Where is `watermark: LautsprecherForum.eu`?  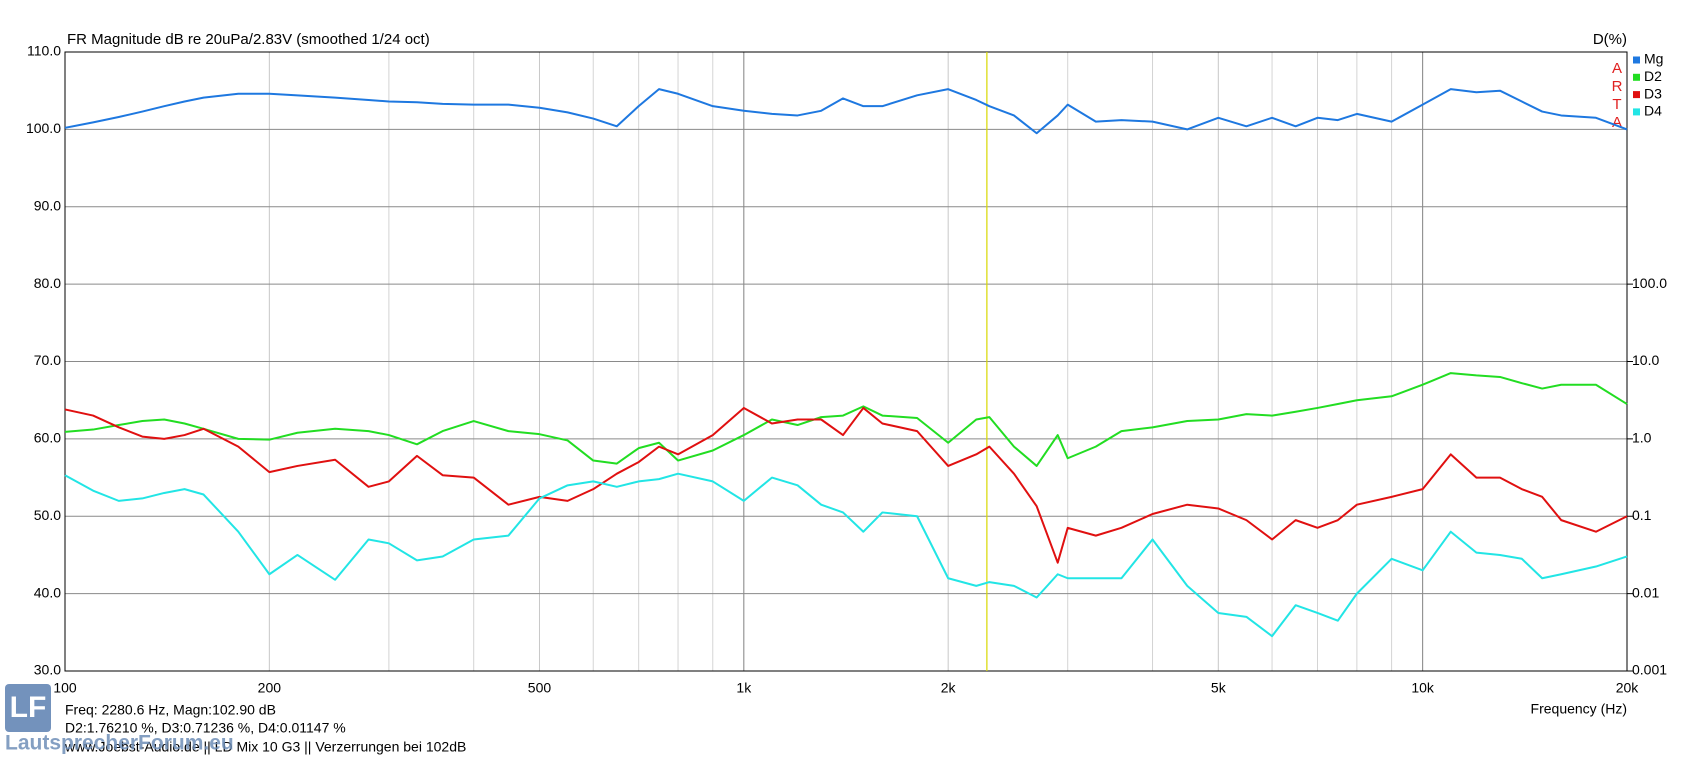 watermark: LautsprecherForum.eu is located at coordinates (119, 743).